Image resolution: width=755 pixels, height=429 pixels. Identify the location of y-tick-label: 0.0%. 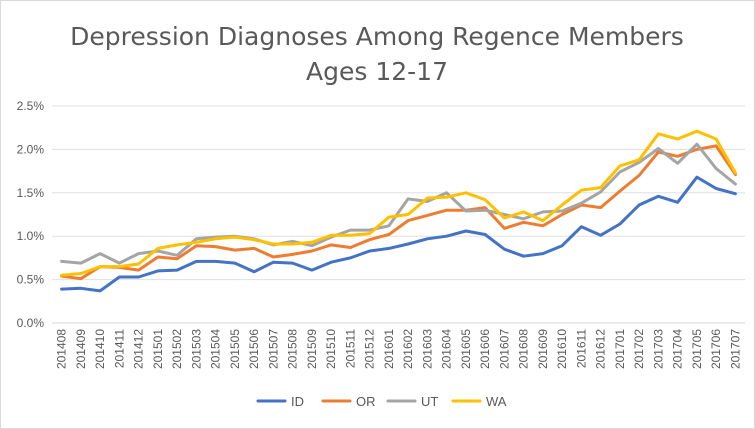
(31, 323).